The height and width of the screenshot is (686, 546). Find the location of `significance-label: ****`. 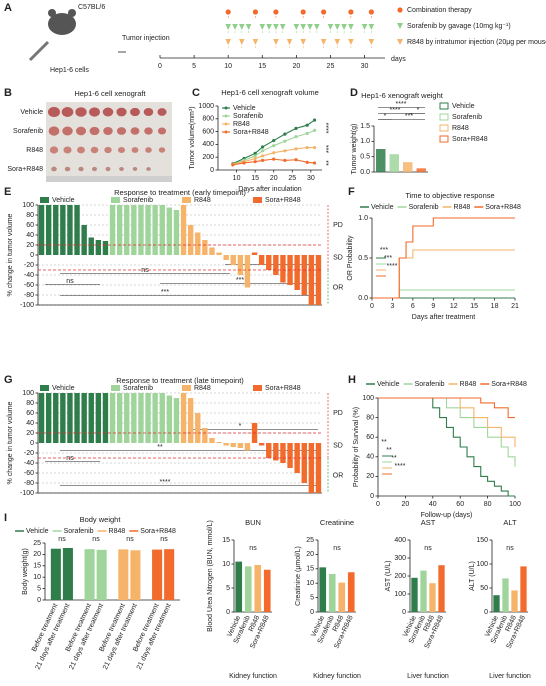

significance-label: **** is located at coordinates (392, 266).